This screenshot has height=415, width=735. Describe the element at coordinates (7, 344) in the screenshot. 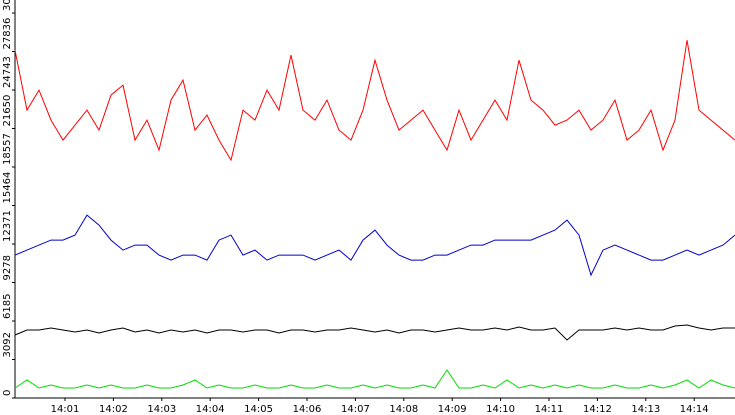

I see `y-tick-label: 3092` at that location.